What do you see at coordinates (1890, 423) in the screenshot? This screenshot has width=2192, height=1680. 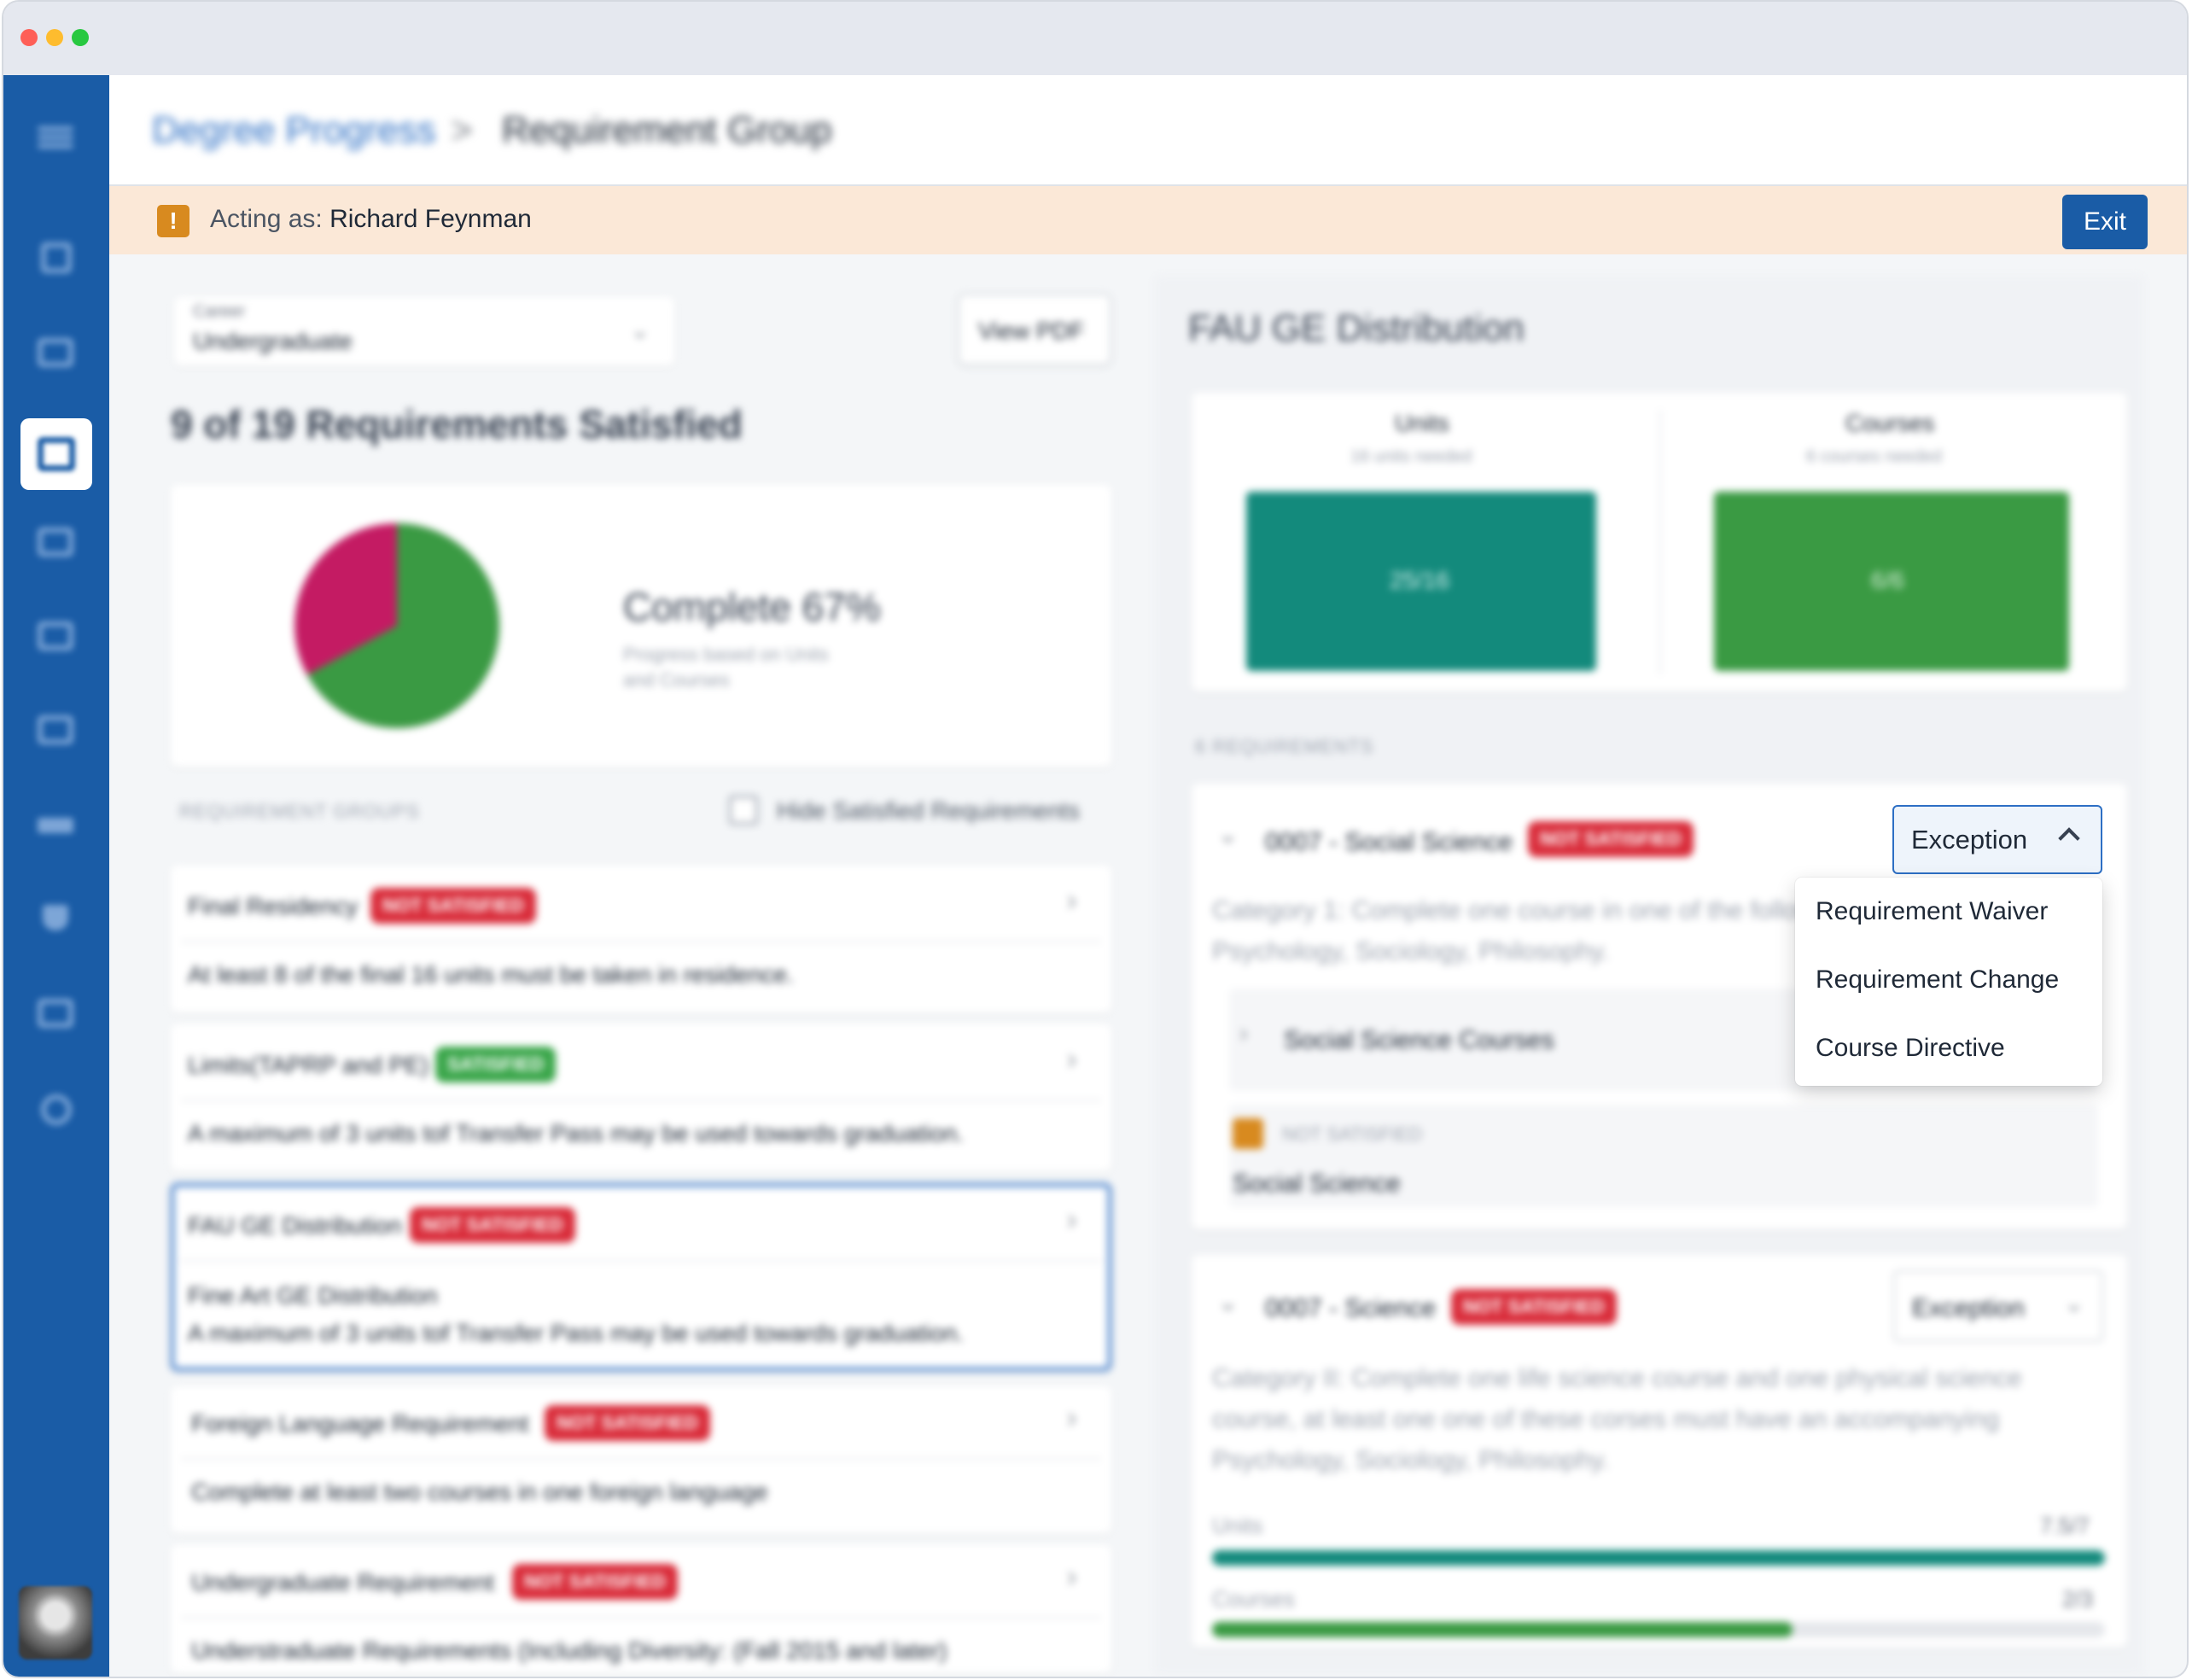 I see `courses-label: Courses` at bounding box center [1890, 423].